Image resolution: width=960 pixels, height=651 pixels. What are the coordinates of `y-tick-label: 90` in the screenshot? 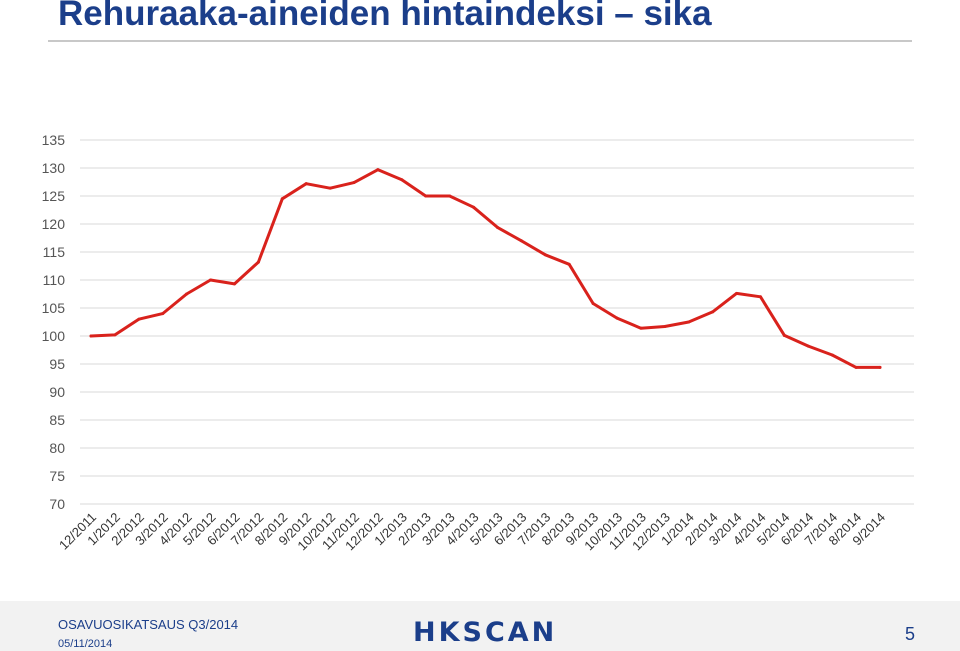 It's located at (57, 392).